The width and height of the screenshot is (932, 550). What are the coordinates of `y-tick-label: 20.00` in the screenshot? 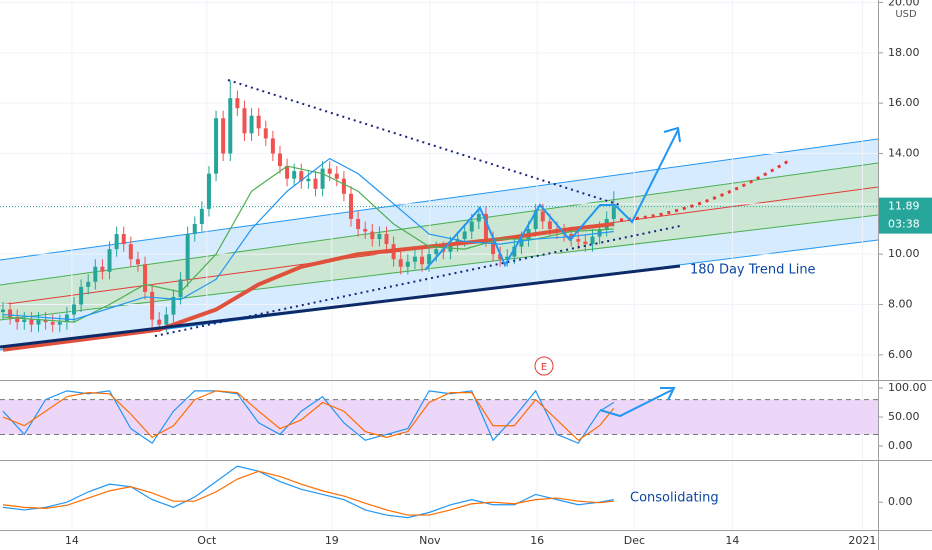 It's located at (904, 4).